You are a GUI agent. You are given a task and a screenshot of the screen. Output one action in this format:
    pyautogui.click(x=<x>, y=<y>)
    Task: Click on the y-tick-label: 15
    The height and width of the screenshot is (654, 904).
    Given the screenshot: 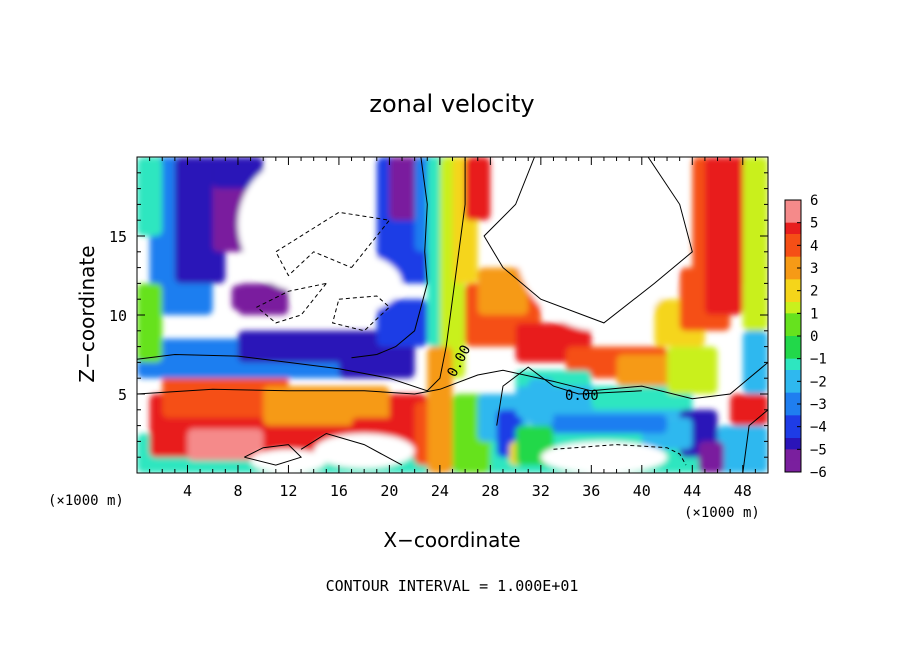 What is the action you would take?
    pyautogui.click(x=118, y=237)
    